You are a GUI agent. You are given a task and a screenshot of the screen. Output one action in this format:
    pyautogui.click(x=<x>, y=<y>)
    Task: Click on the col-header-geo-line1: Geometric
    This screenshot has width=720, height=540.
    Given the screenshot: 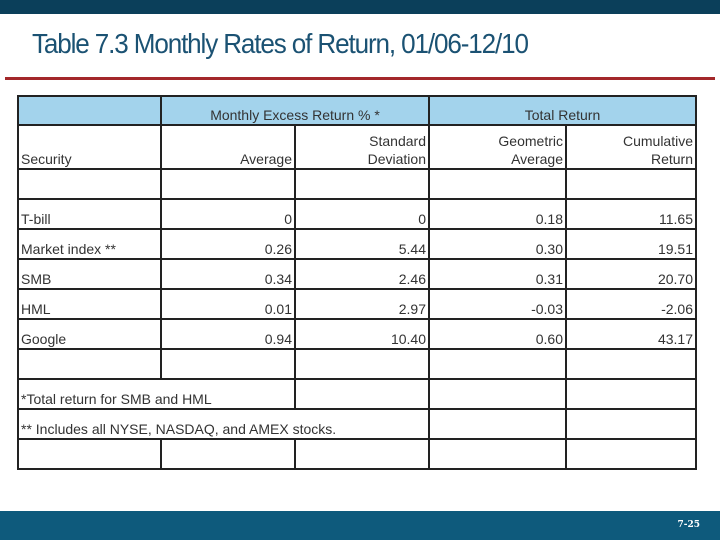 What is the action you would take?
    pyautogui.click(x=530, y=141)
    